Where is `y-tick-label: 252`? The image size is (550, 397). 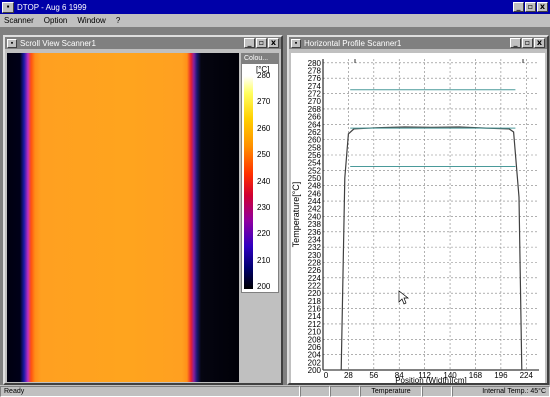 y-tick-label: 252 is located at coordinates (315, 170).